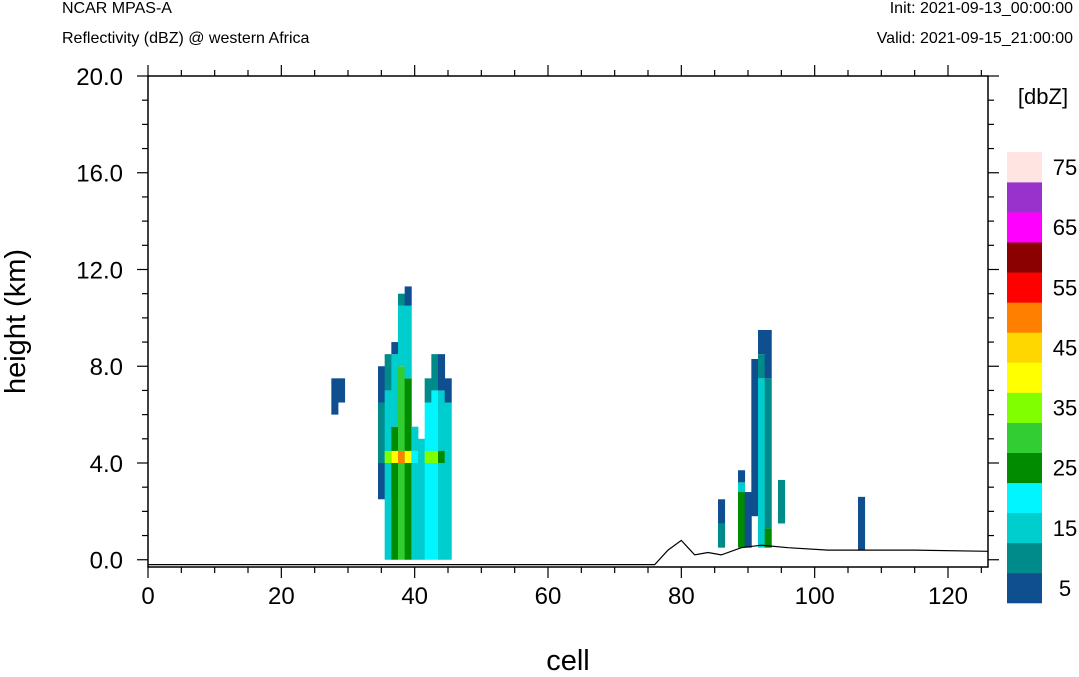 The width and height of the screenshot is (1079, 677). Describe the element at coordinates (974, 38) in the screenshot. I see `valid-time: Valid: 2021-09-15_21:00:00` at that location.